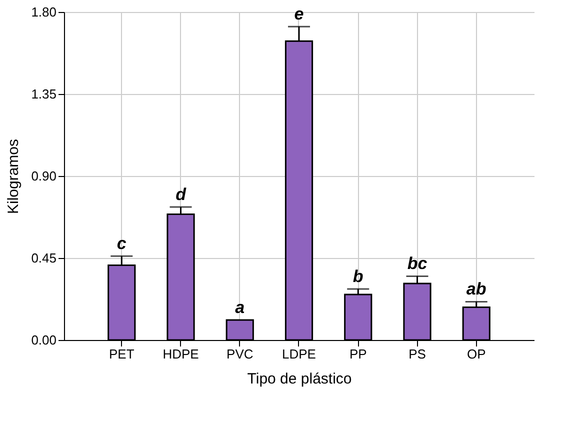  Describe the element at coordinates (299, 14) in the screenshot. I see `annotation: e` at that location.